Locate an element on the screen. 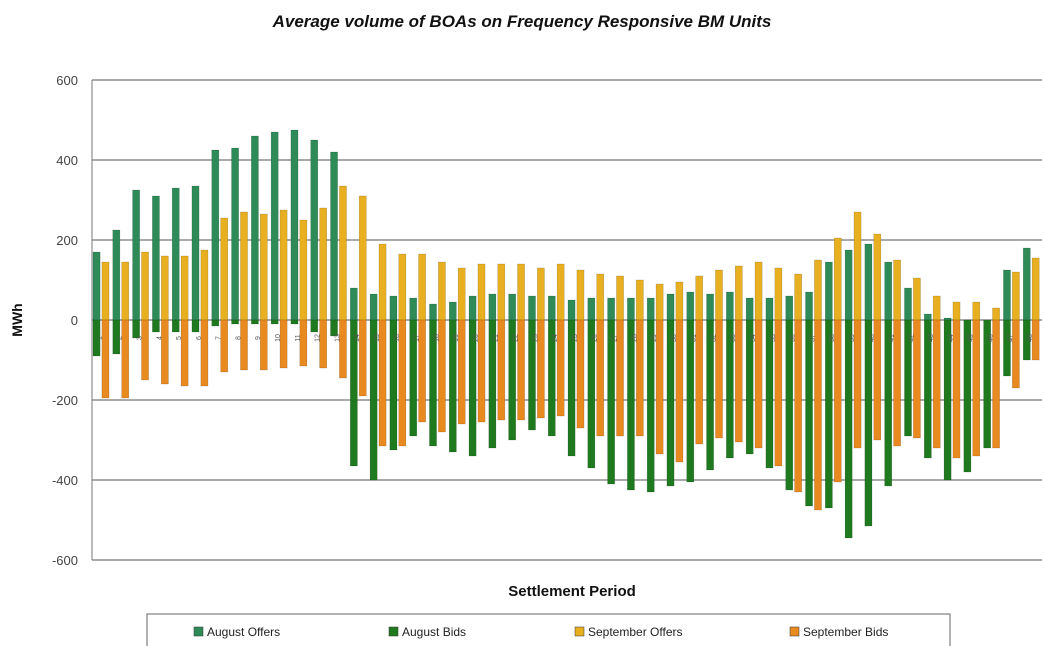 This screenshot has width=1044, height=646. x-tick-label: 48 is located at coordinates (1030, 338).